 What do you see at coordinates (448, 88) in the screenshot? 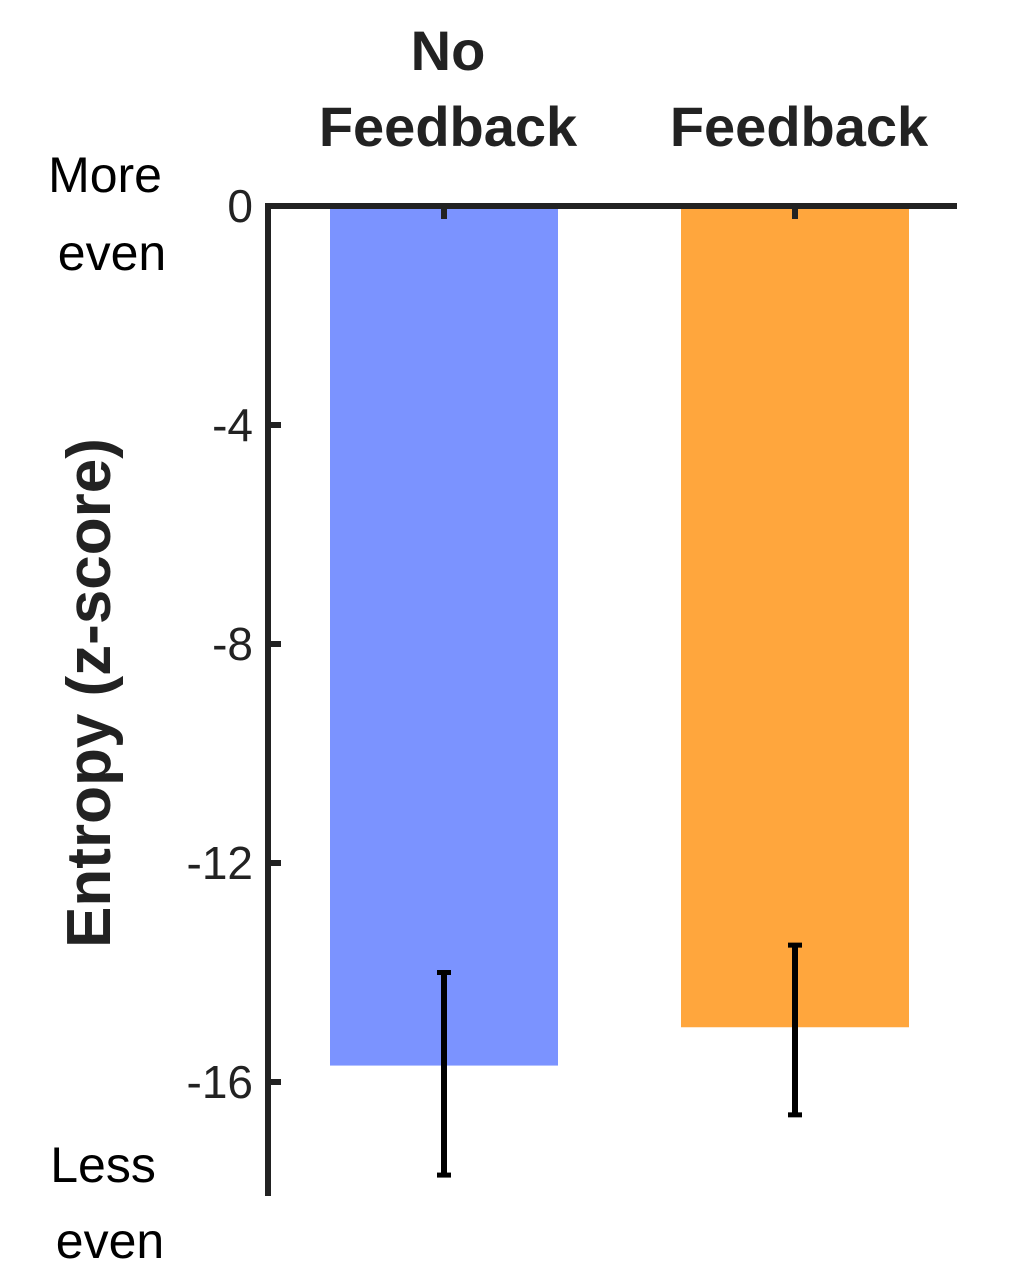
I see `category-label-no-feedback: No Feedback` at bounding box center [448, 88].